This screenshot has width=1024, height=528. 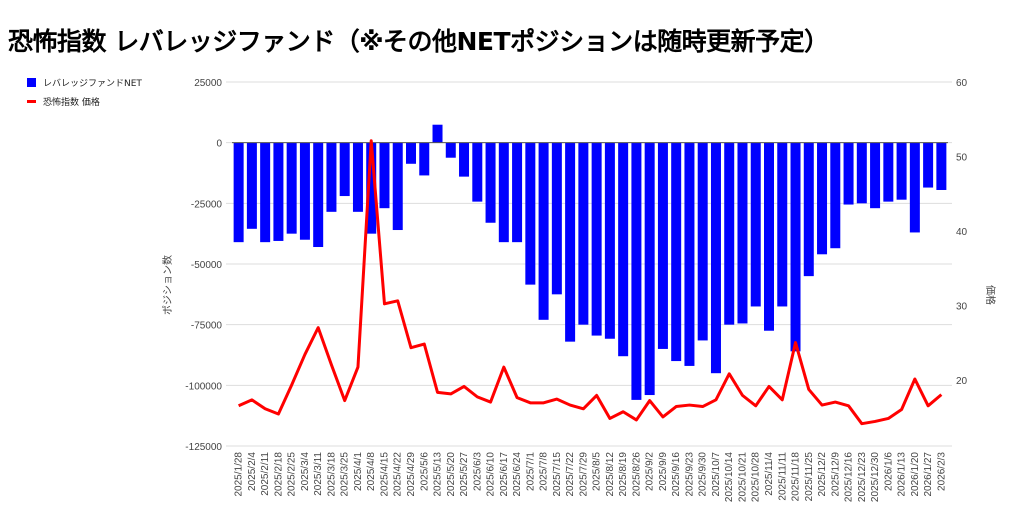 What do you see at coordinates (729, 477) in the screenshot?
I see `x-tick-label: 2025/10/14` at bounding box center [729, 477].